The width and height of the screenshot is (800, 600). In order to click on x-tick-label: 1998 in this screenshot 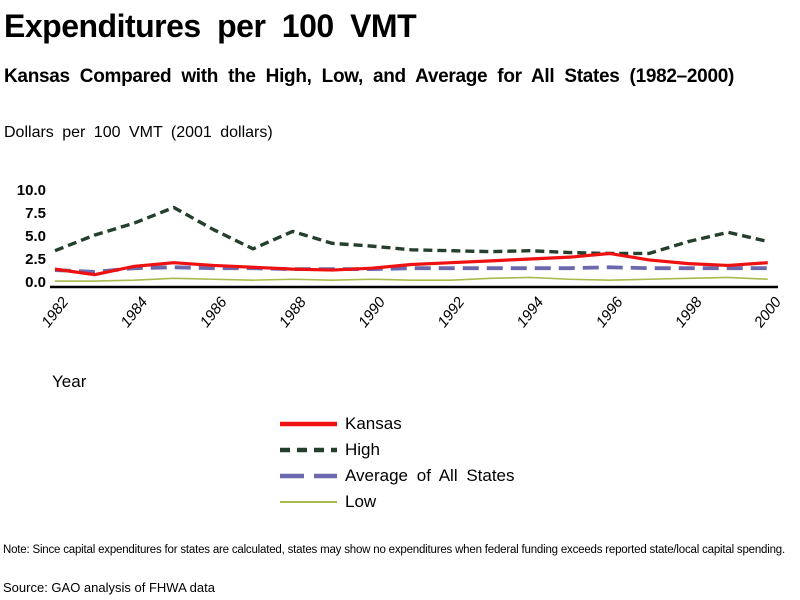, I will do `click(689, 311)`.